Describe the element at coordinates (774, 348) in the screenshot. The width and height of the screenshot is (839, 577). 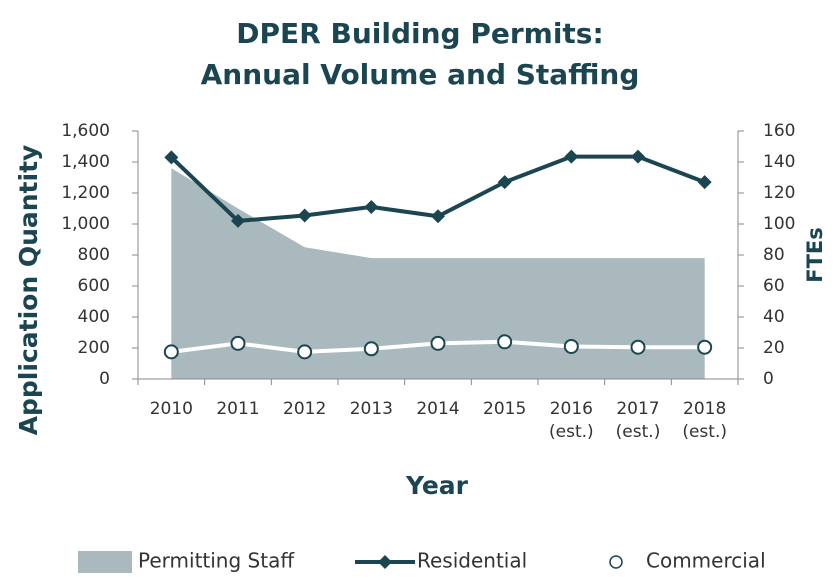
I see `y2-tick-label: 20` at that location.